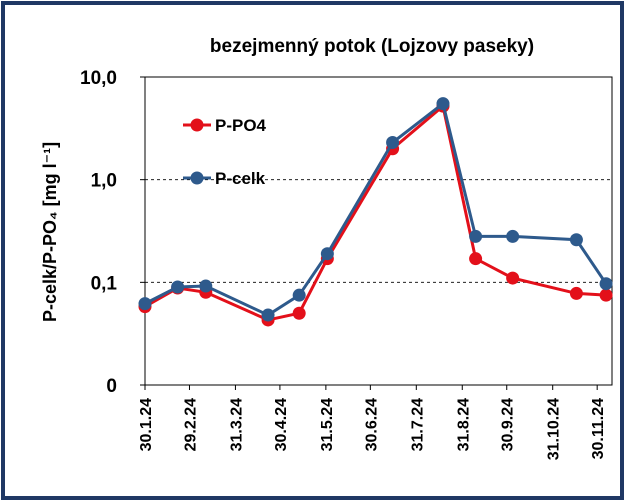  What do you see at coordinates (104, 181) in the screenshot?
I see `y-tick-label: 1,0` at bounding box center [104, 181].